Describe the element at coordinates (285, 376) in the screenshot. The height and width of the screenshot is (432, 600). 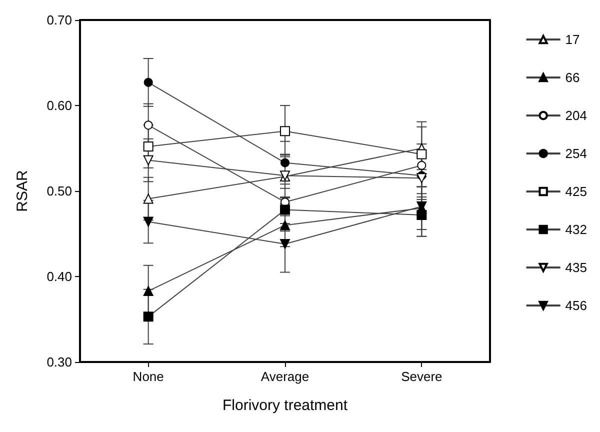
I see `x-tick-label: Average` at that location.